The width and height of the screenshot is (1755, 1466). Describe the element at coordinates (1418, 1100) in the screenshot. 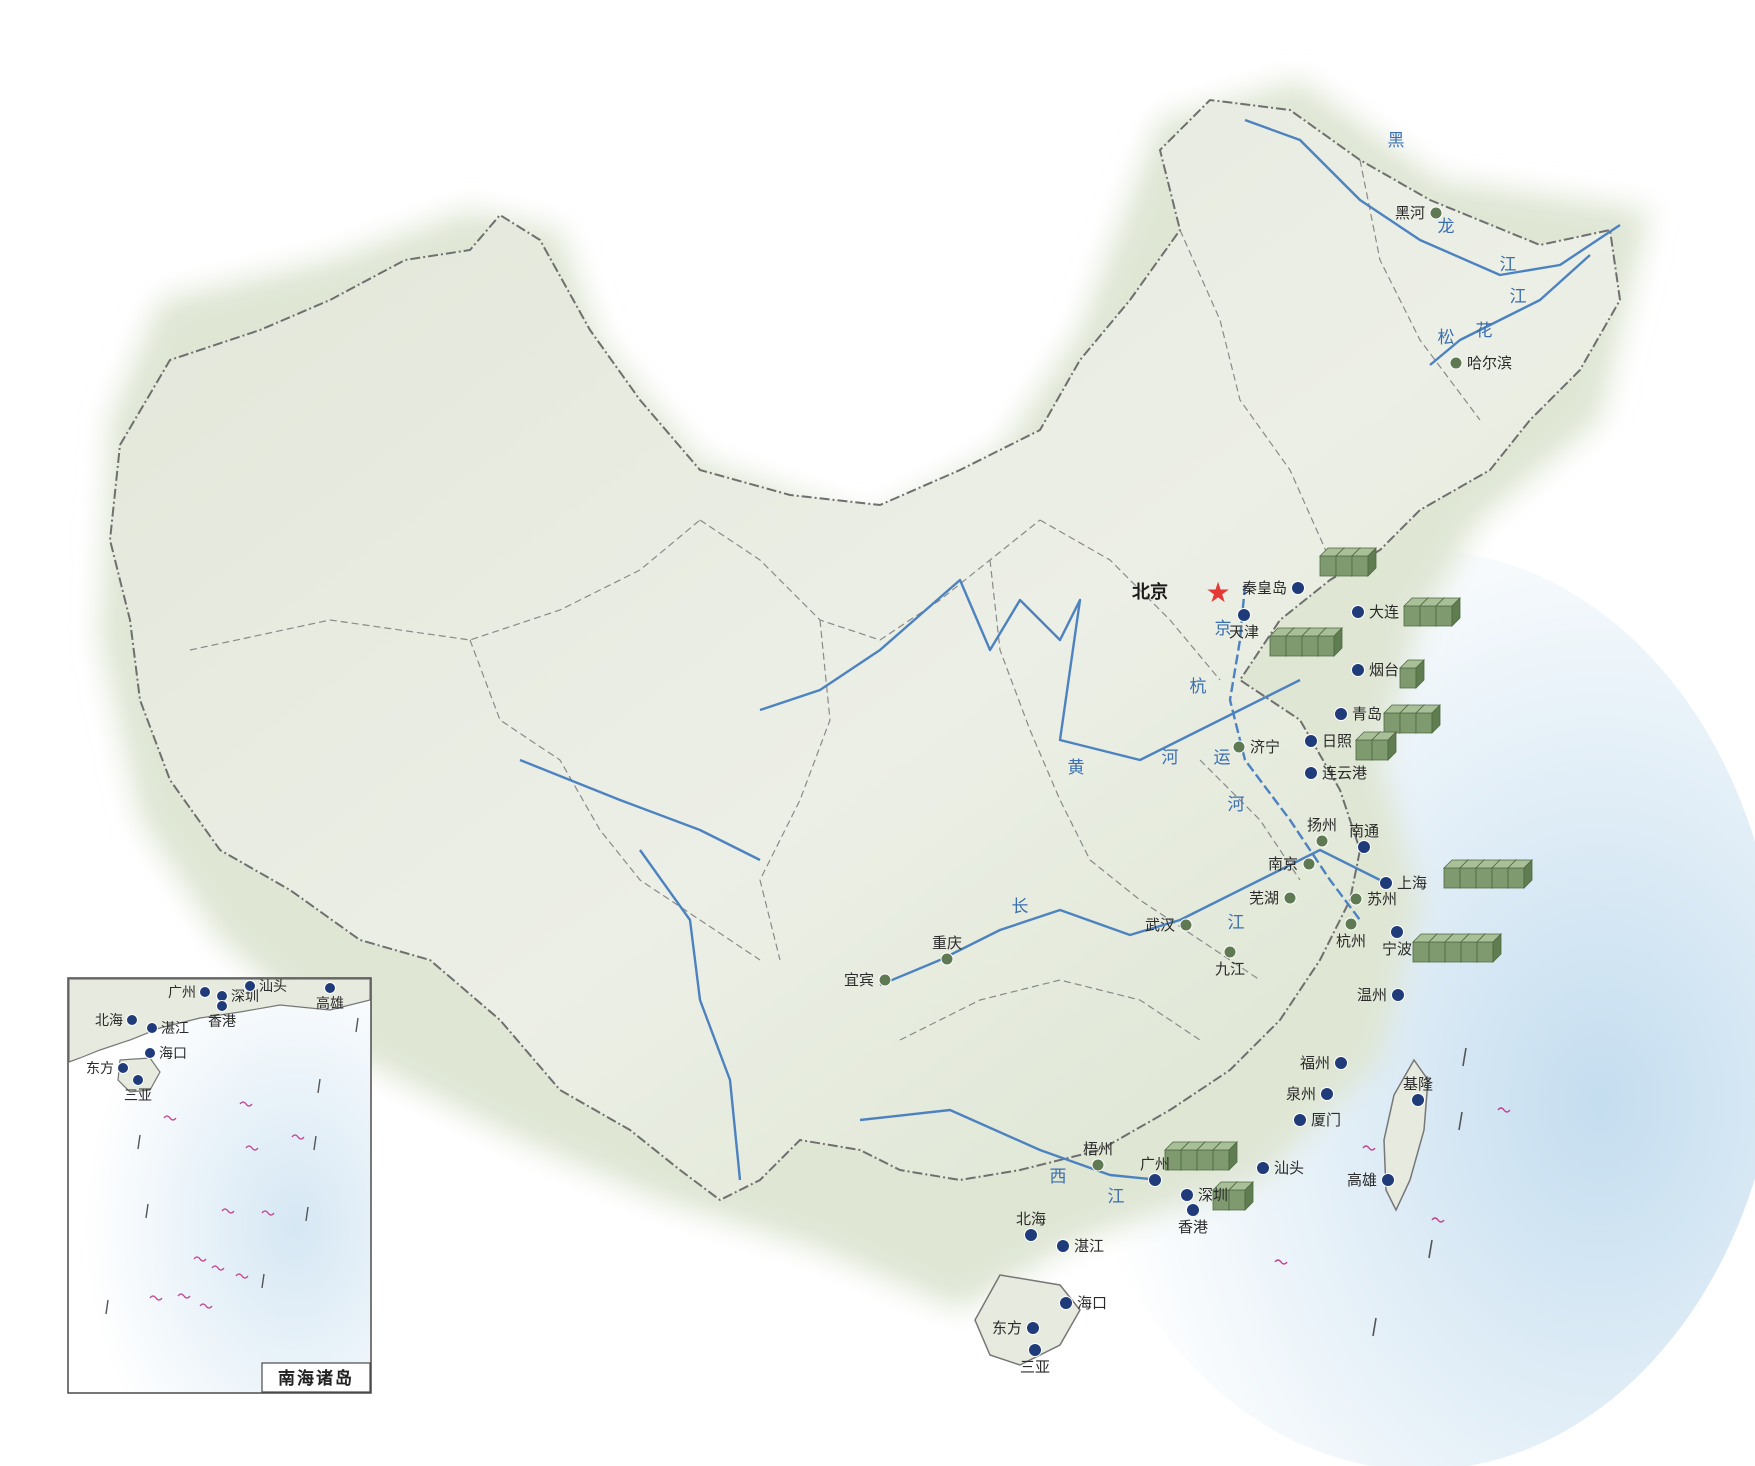

I see `port-dot-jilong` at that location.